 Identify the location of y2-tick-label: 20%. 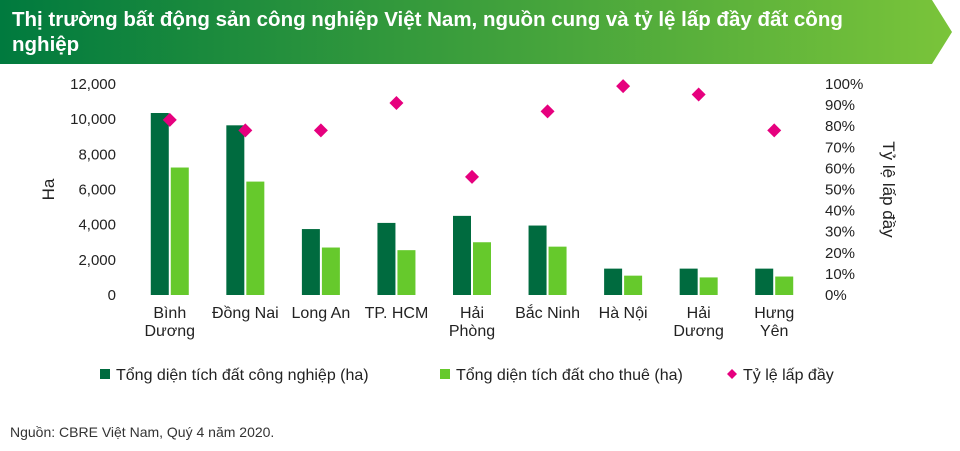
(840, 253).